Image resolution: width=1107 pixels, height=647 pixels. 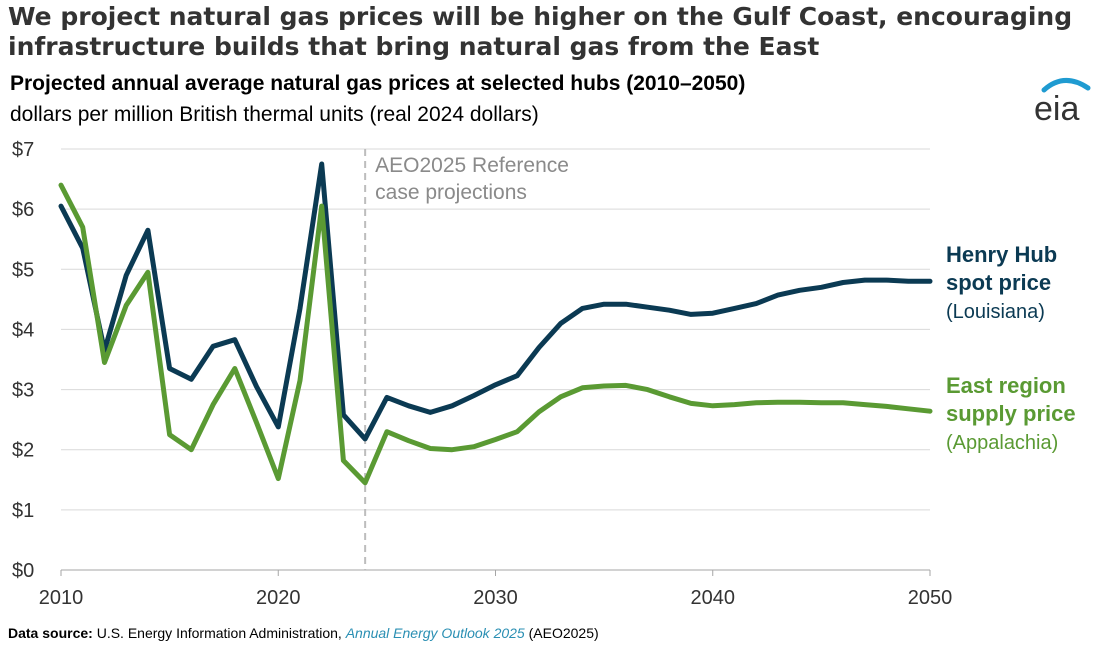 I want to click on y-tick-label: $1, so click(x=23, y=511).